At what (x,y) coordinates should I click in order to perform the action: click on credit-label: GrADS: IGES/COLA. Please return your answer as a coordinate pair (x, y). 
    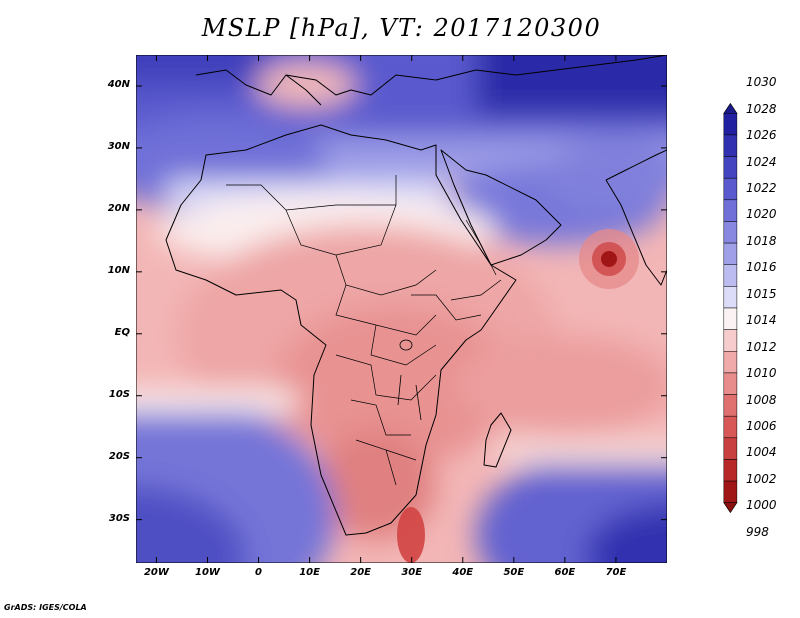
    Looking at the image, I should click on (45, 607).